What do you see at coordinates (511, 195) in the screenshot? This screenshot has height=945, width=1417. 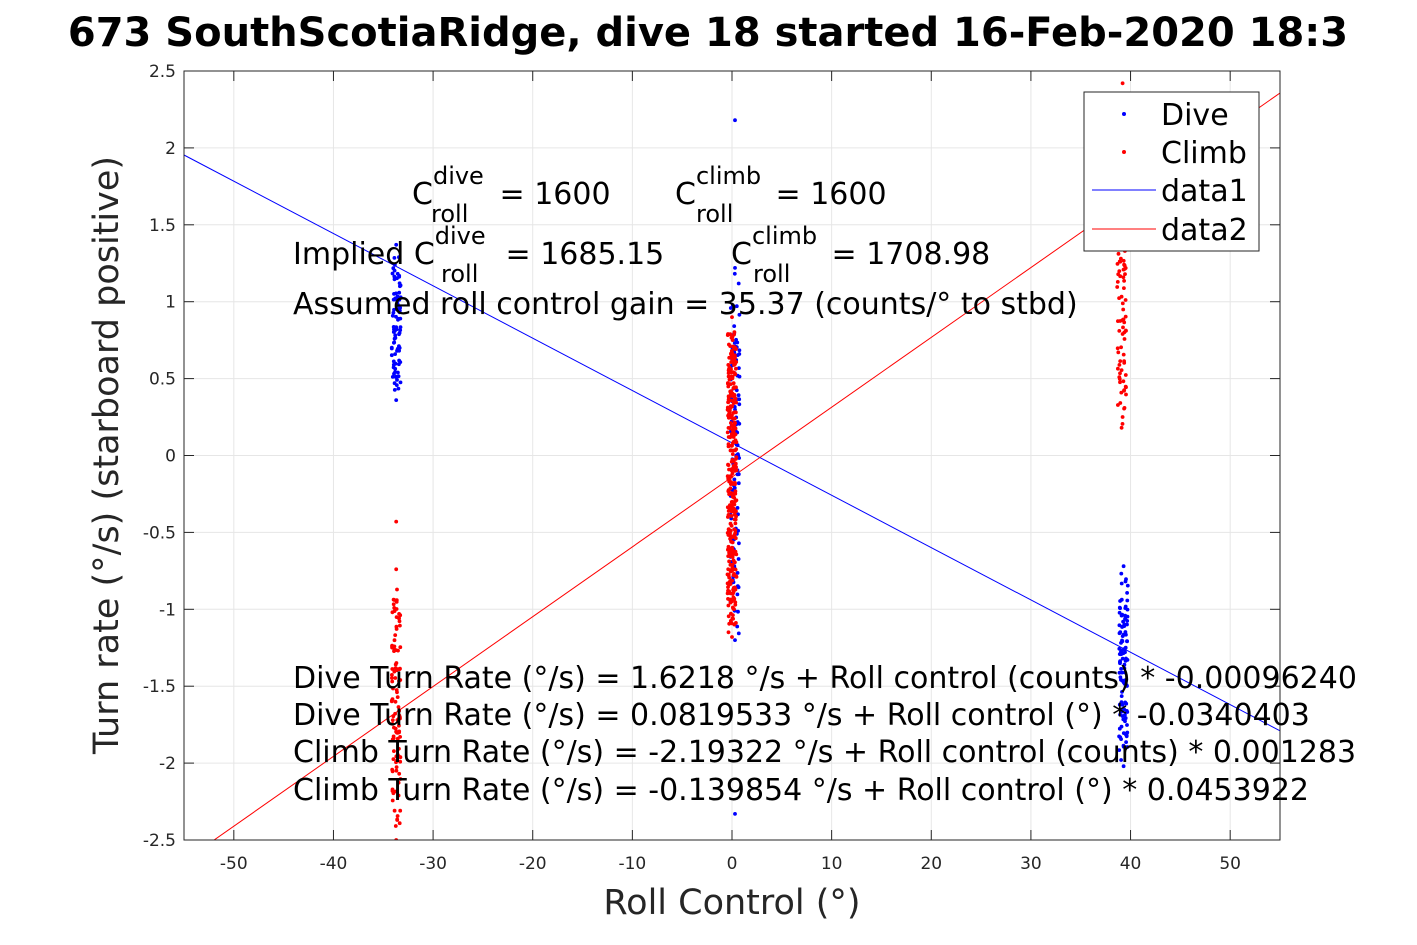 I see `c-dive-annotation: Cdive roll = 1600` at bounding box center [511, 195].